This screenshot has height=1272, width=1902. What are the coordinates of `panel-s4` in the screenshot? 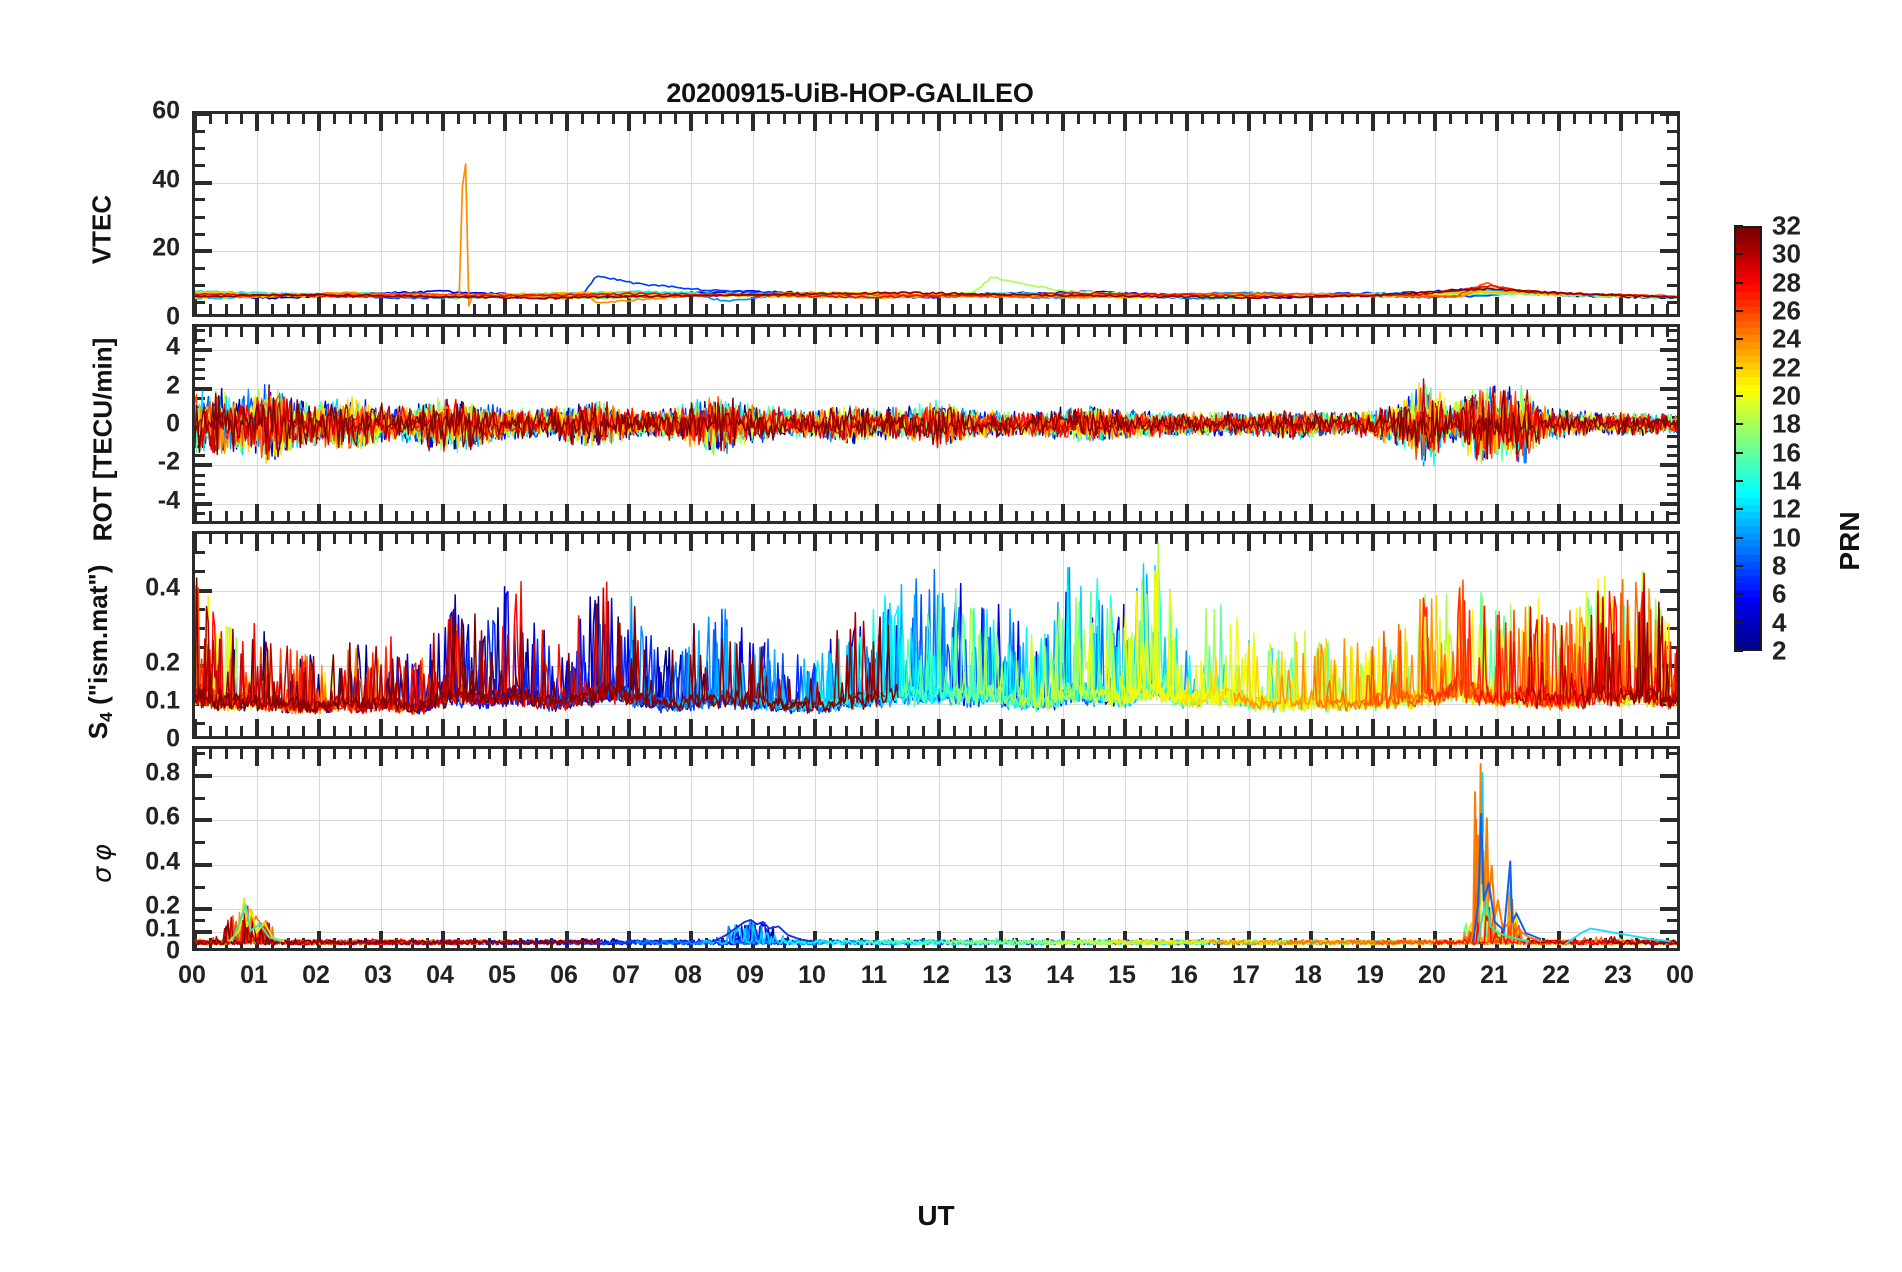 It's located at (936, 635).